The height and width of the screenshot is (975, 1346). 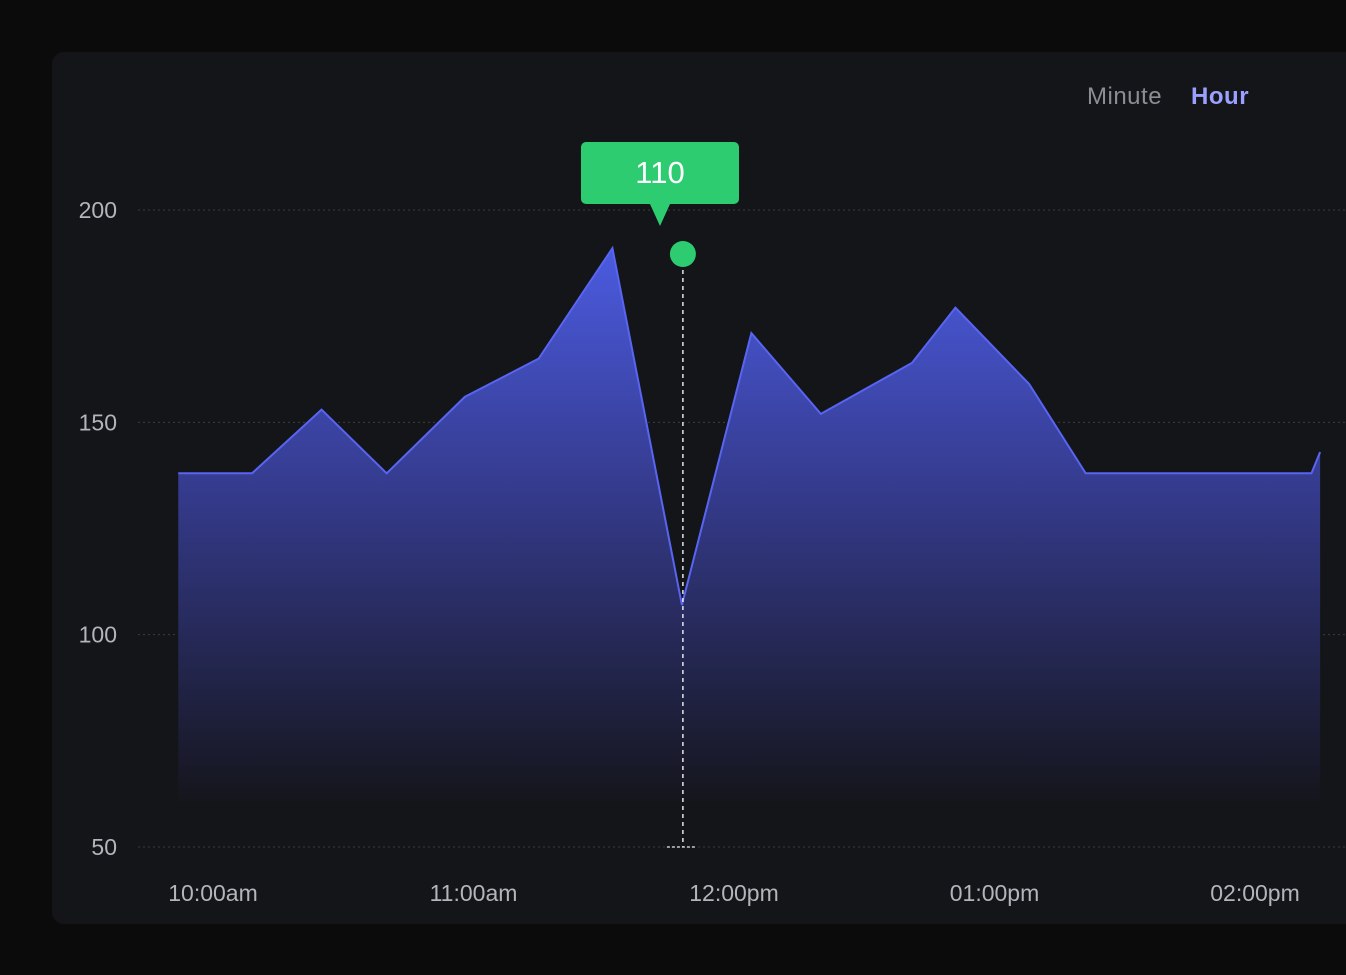 What do you see at coordinates (1125, 96) in the screenshot?
I see `toggle-minute: Minute` at bounding box center [1125, 96].